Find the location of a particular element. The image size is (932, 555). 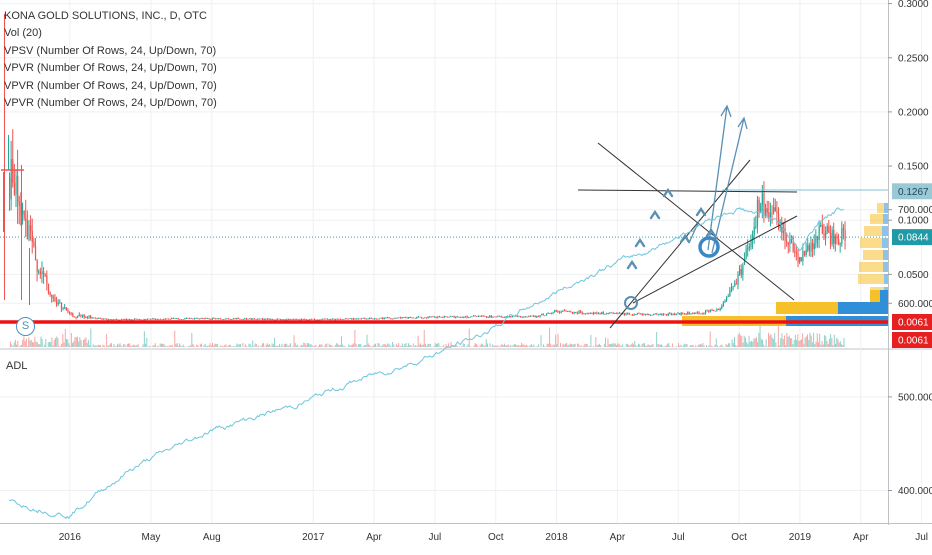

price-tag-0.0844-text: 0.0844 is located at coordinates (913, 238).